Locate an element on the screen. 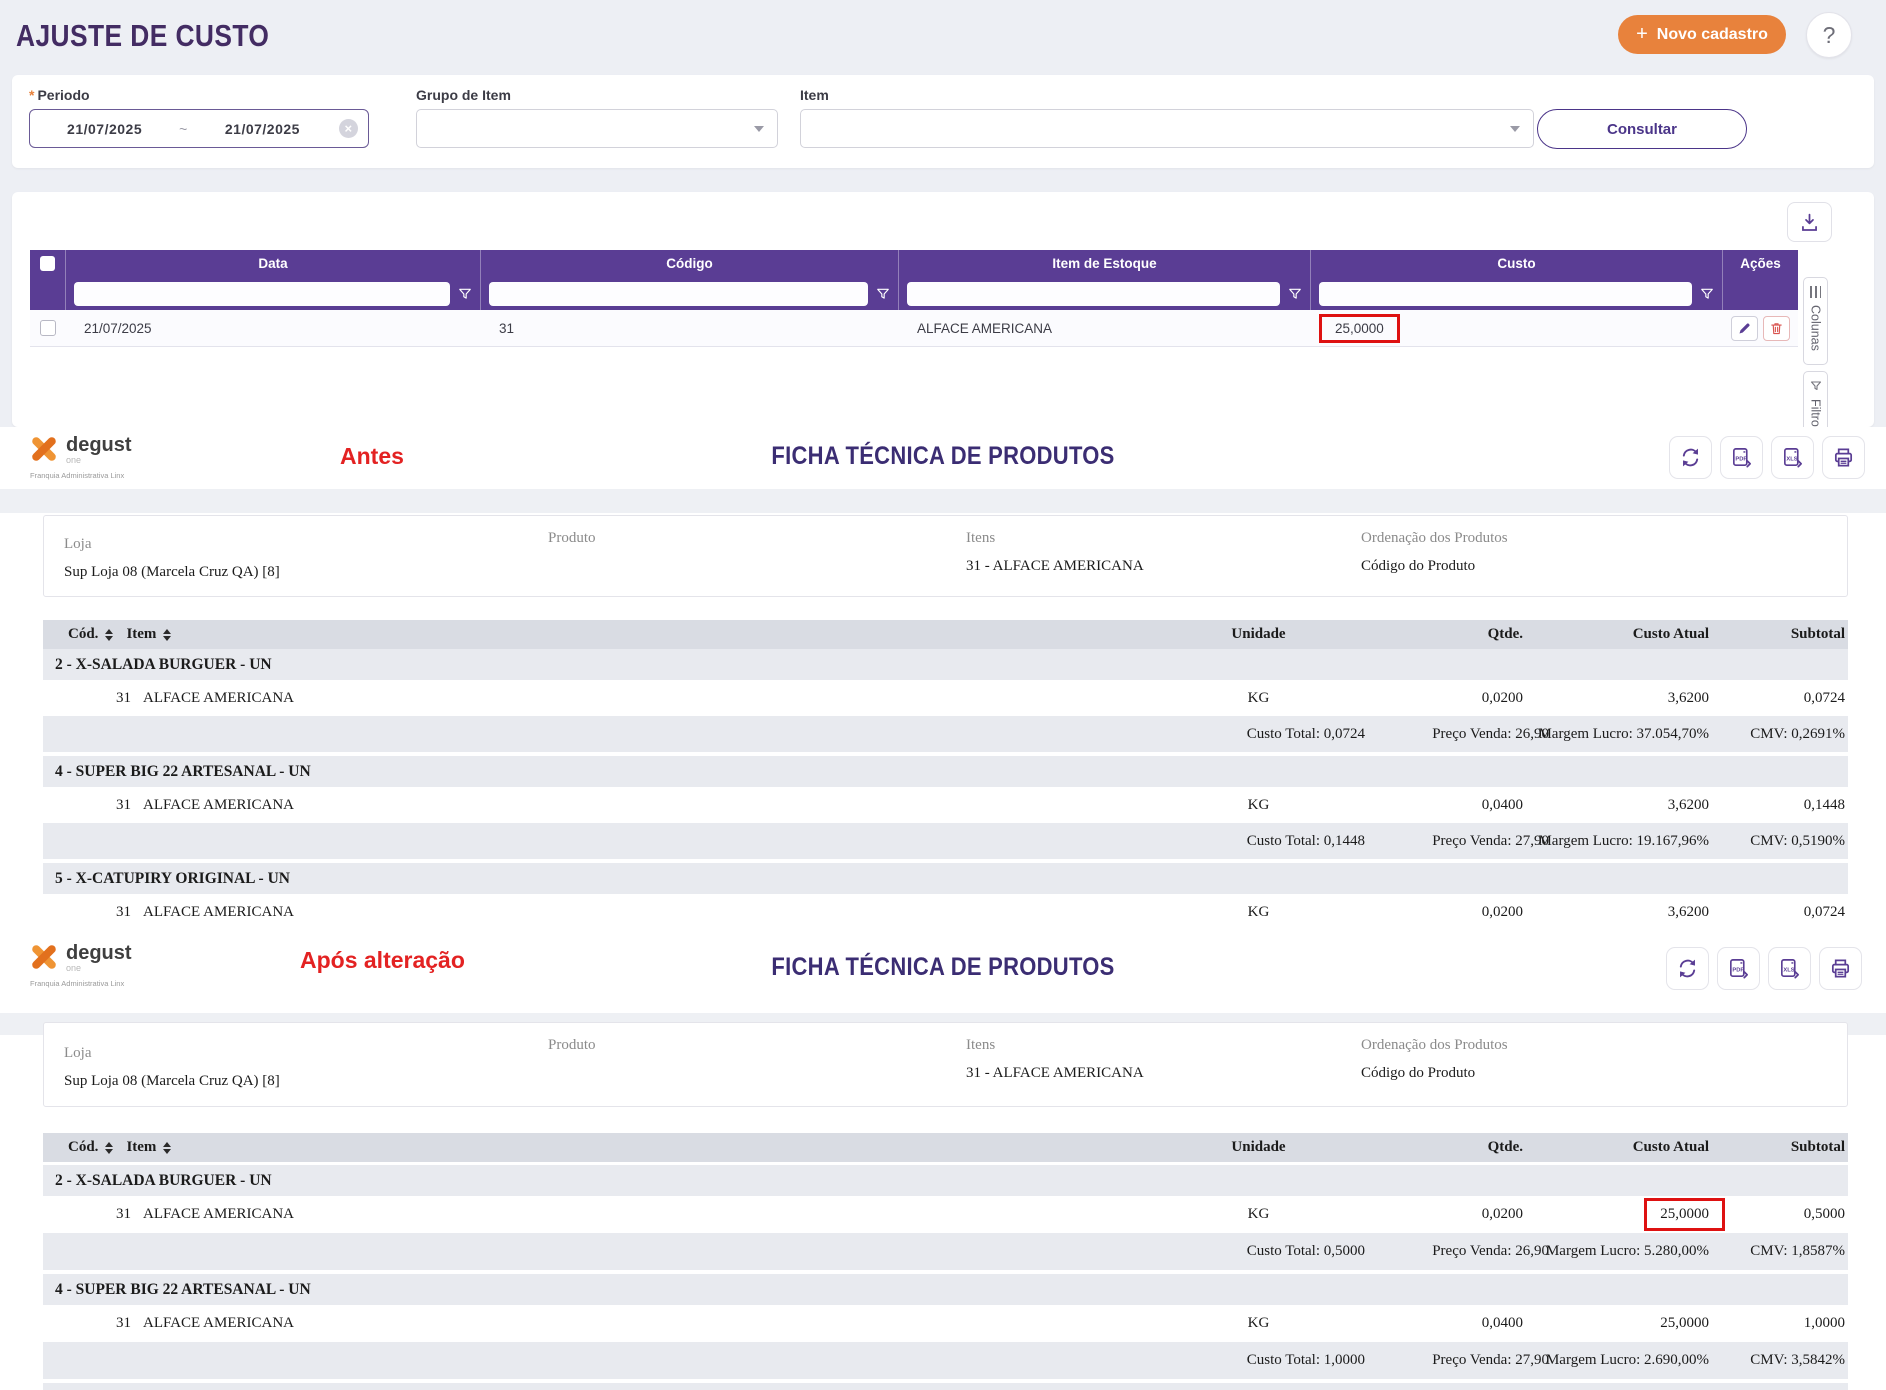  column-header-acoes: Ações is located at coordinates (1760, 263).